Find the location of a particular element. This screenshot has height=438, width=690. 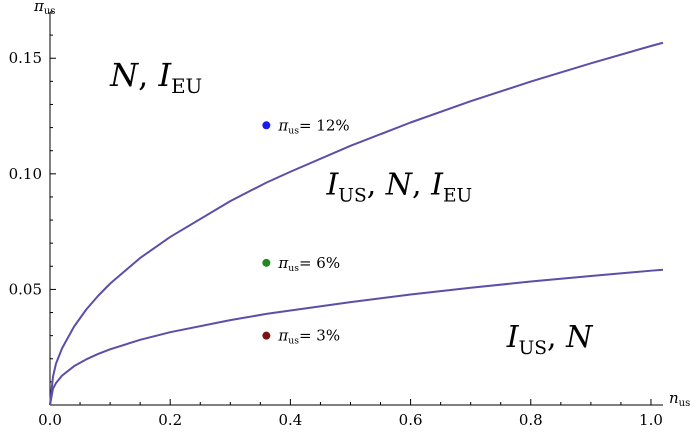

region-label: IUS, N is located at coordinates (550, 339).